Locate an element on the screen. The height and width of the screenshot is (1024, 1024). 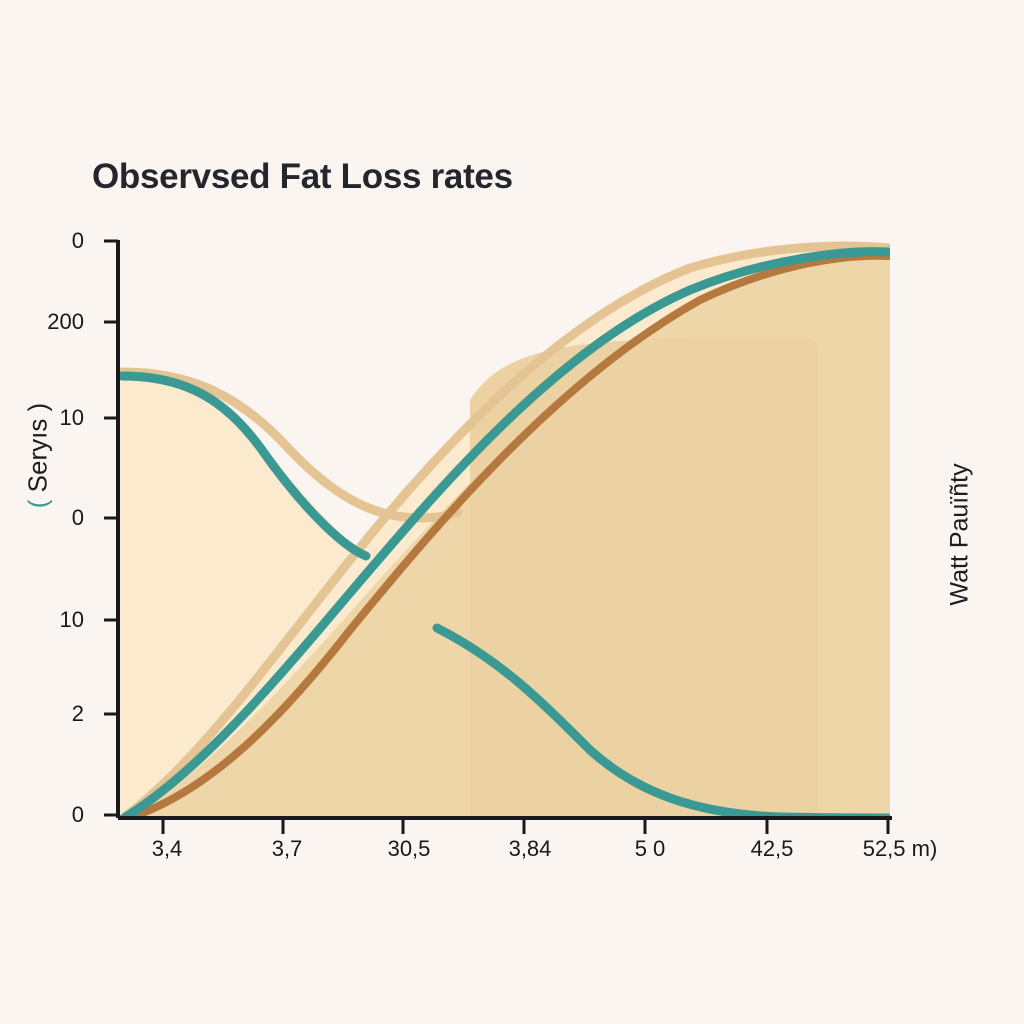
chart-title: Observsed Fat Loss rates is located at coordinates (302, 176).